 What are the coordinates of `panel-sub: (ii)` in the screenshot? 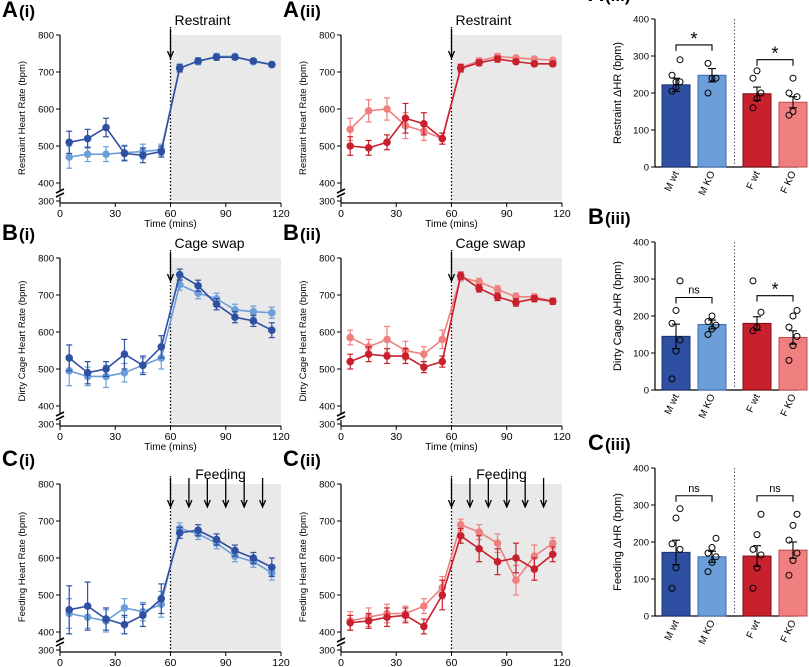 It's located at (310, 460).